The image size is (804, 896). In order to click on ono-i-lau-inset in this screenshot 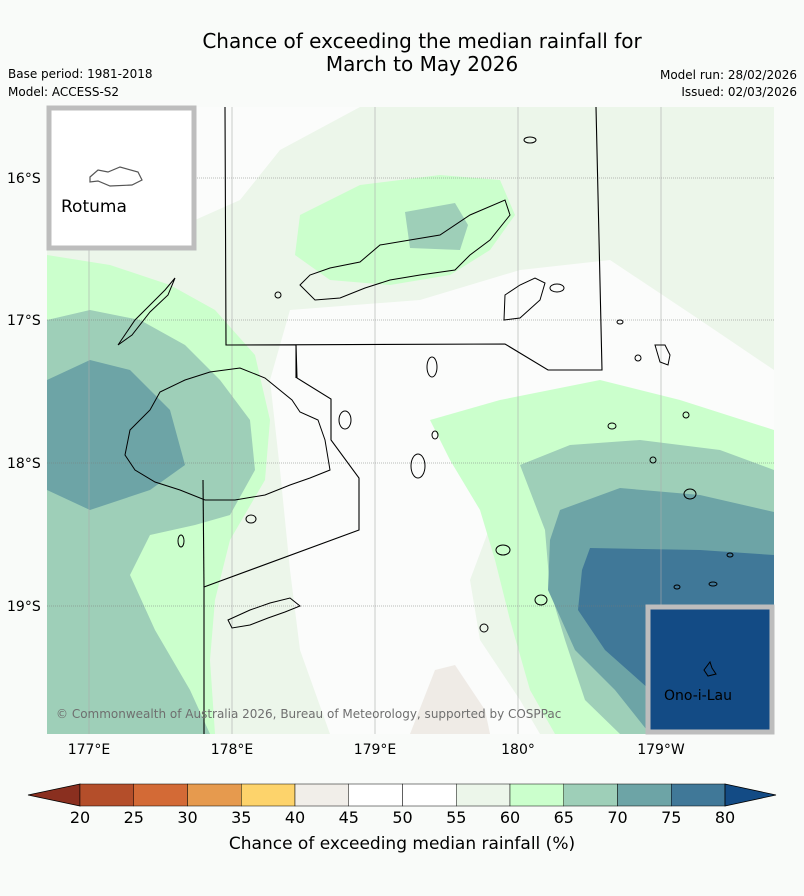, I will do `click(710, 669)`.